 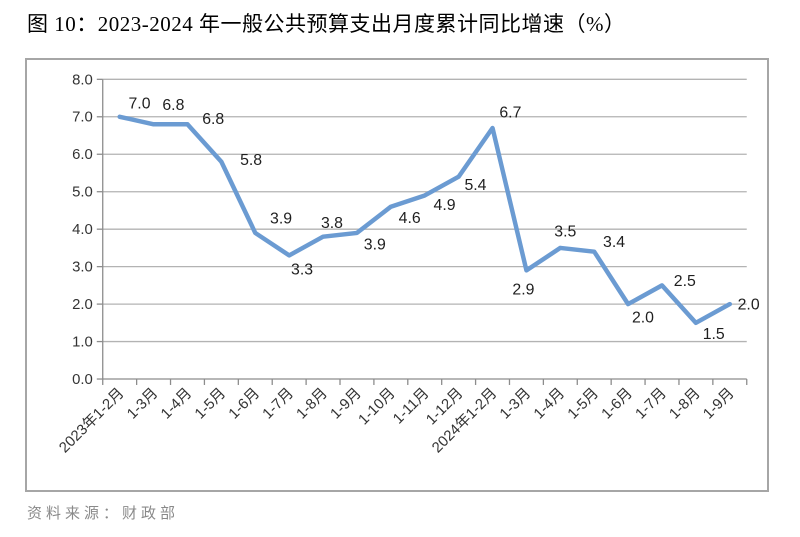 What do you see at coordinates (445, 205) in the screenshot?
I see `data-label: 4.9` at bounding box center [445, 205].